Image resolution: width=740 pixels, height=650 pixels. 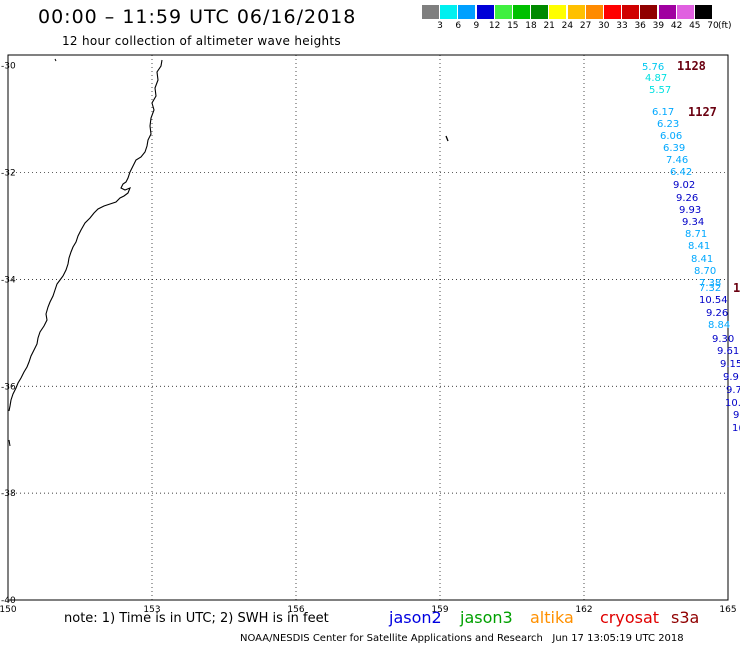 What do you see at coordinates (85, 235) in the screenshot?
I see `australia-coastline` at bounding box center [85, 235].